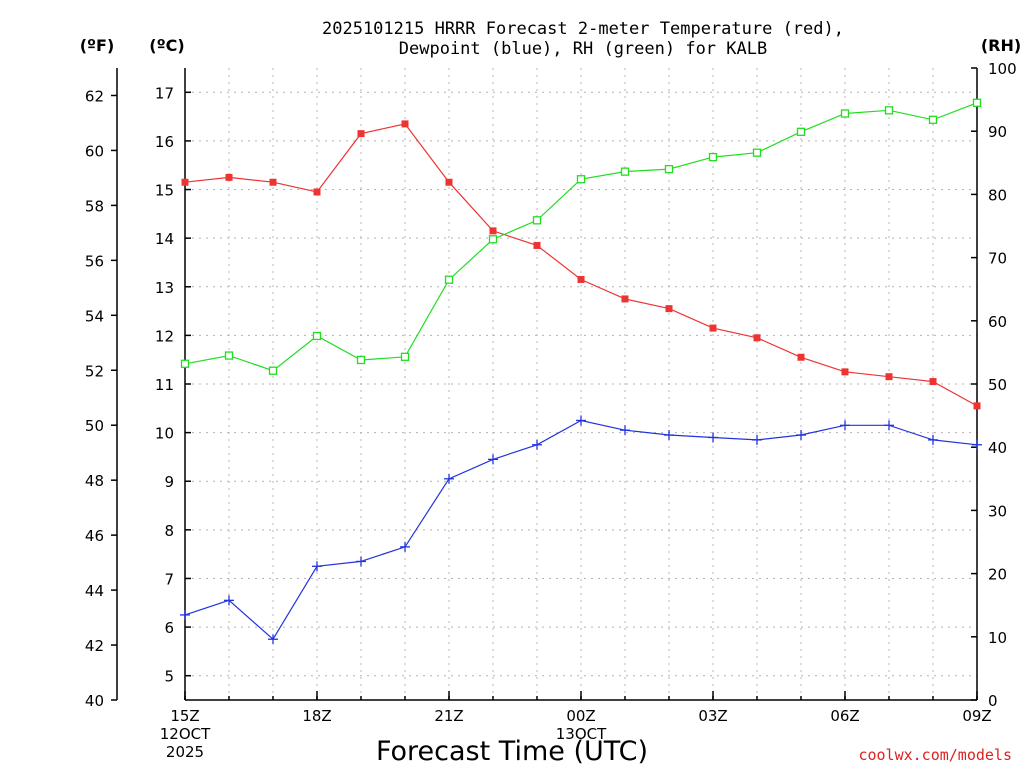 This screenshot has height=768, width=1024. What do you see at coordinates (994, 385) in the screenshot?
I see `rh-axis: 0 10 20 30 40 50 60 70 80 90 100` at bounding box center [994, 385].